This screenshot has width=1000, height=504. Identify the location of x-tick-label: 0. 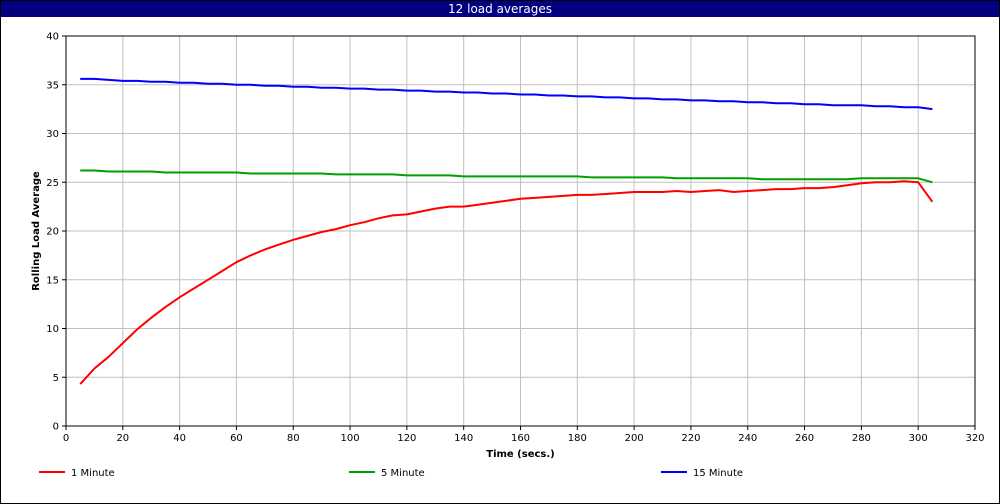
(66, 438).